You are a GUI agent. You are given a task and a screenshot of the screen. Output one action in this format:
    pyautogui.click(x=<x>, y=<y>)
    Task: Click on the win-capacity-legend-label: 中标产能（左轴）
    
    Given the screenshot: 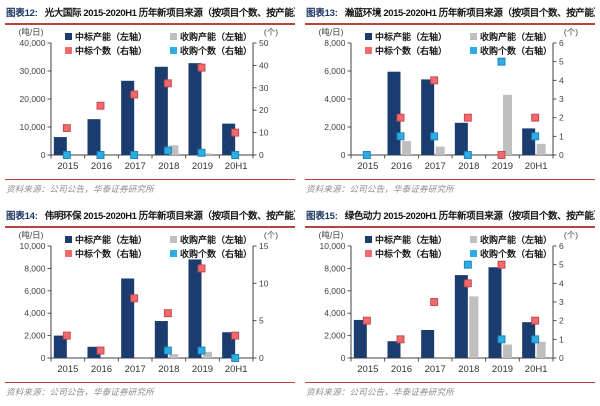 What is the action you would take?
    pyautogui.click(x=411, y=239)
    